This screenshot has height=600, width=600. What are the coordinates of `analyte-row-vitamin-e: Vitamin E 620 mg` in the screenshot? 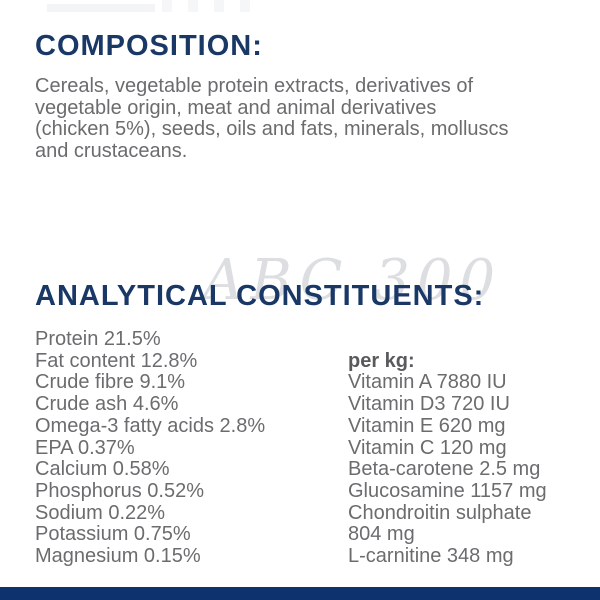 It's located at (427, 425).